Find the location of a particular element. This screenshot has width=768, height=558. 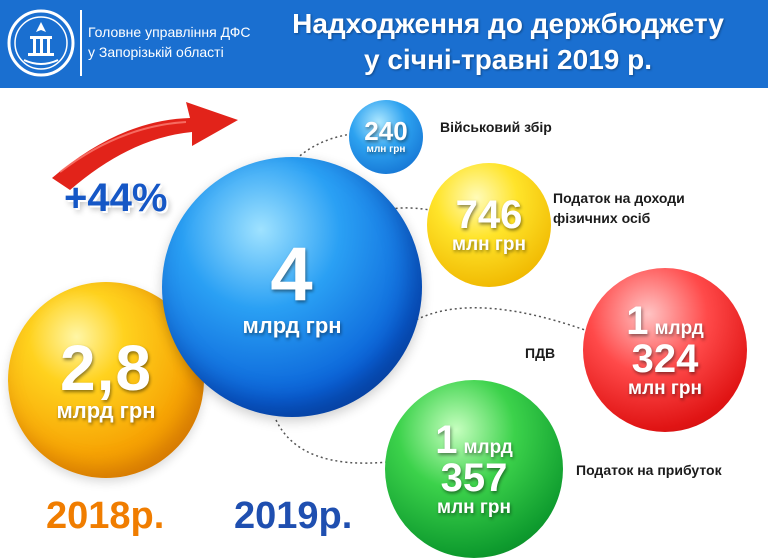

value-profit-mn: 357 is located at coordinates (474, 477).